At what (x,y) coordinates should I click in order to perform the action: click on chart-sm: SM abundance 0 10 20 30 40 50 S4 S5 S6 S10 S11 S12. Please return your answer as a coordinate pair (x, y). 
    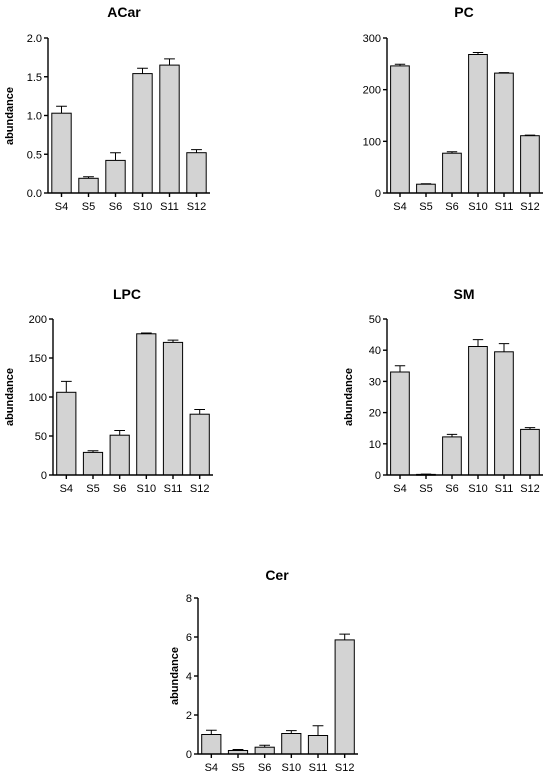
    Looking at the image, I should click on (443, 390).